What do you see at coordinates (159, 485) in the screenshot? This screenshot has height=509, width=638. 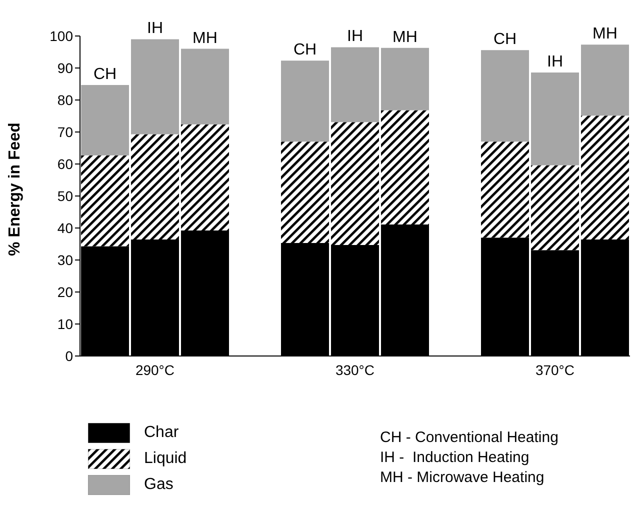 I see `legend-label: Gas` at bounding box center [159, 485].